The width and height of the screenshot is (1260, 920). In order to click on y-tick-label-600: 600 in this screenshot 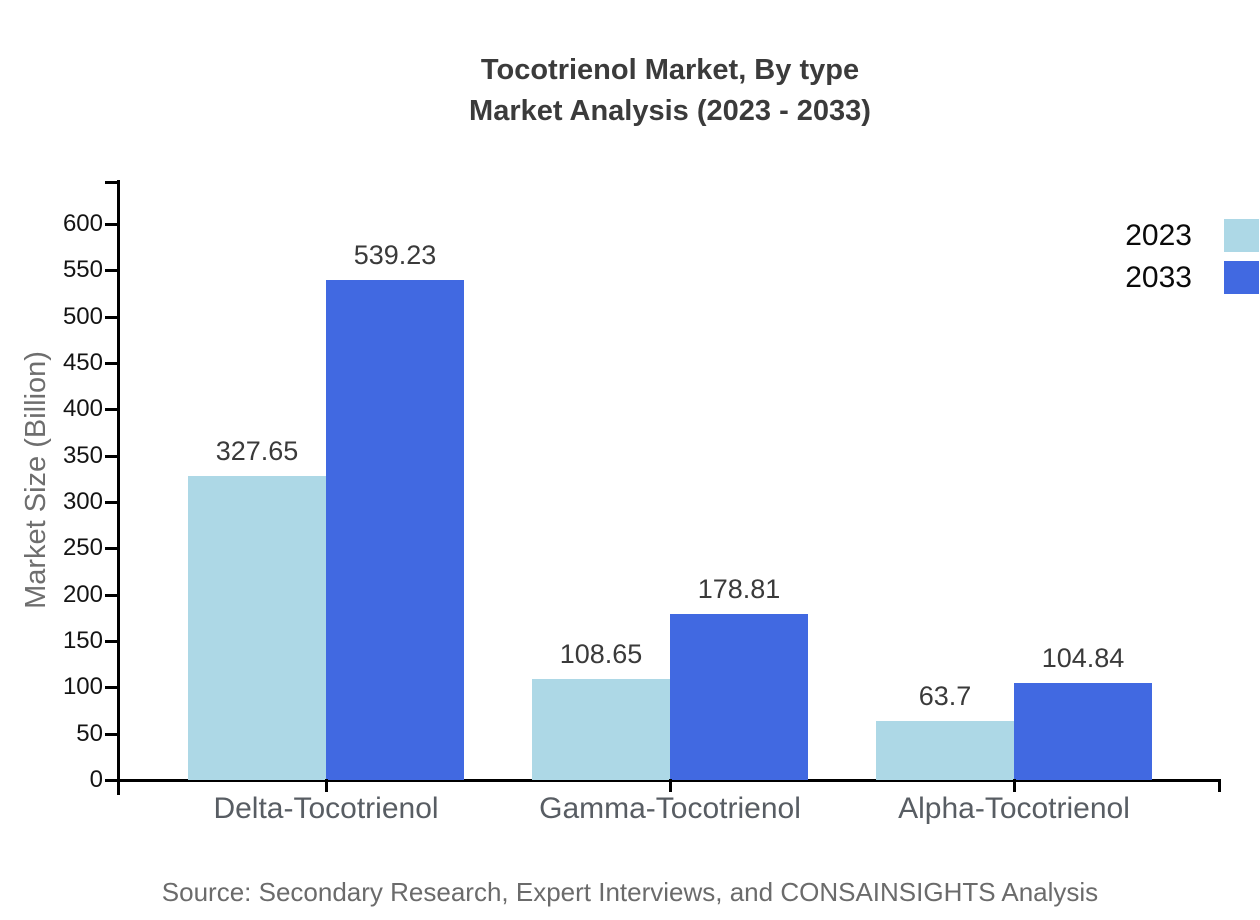, I will do `click(82, 223)`.